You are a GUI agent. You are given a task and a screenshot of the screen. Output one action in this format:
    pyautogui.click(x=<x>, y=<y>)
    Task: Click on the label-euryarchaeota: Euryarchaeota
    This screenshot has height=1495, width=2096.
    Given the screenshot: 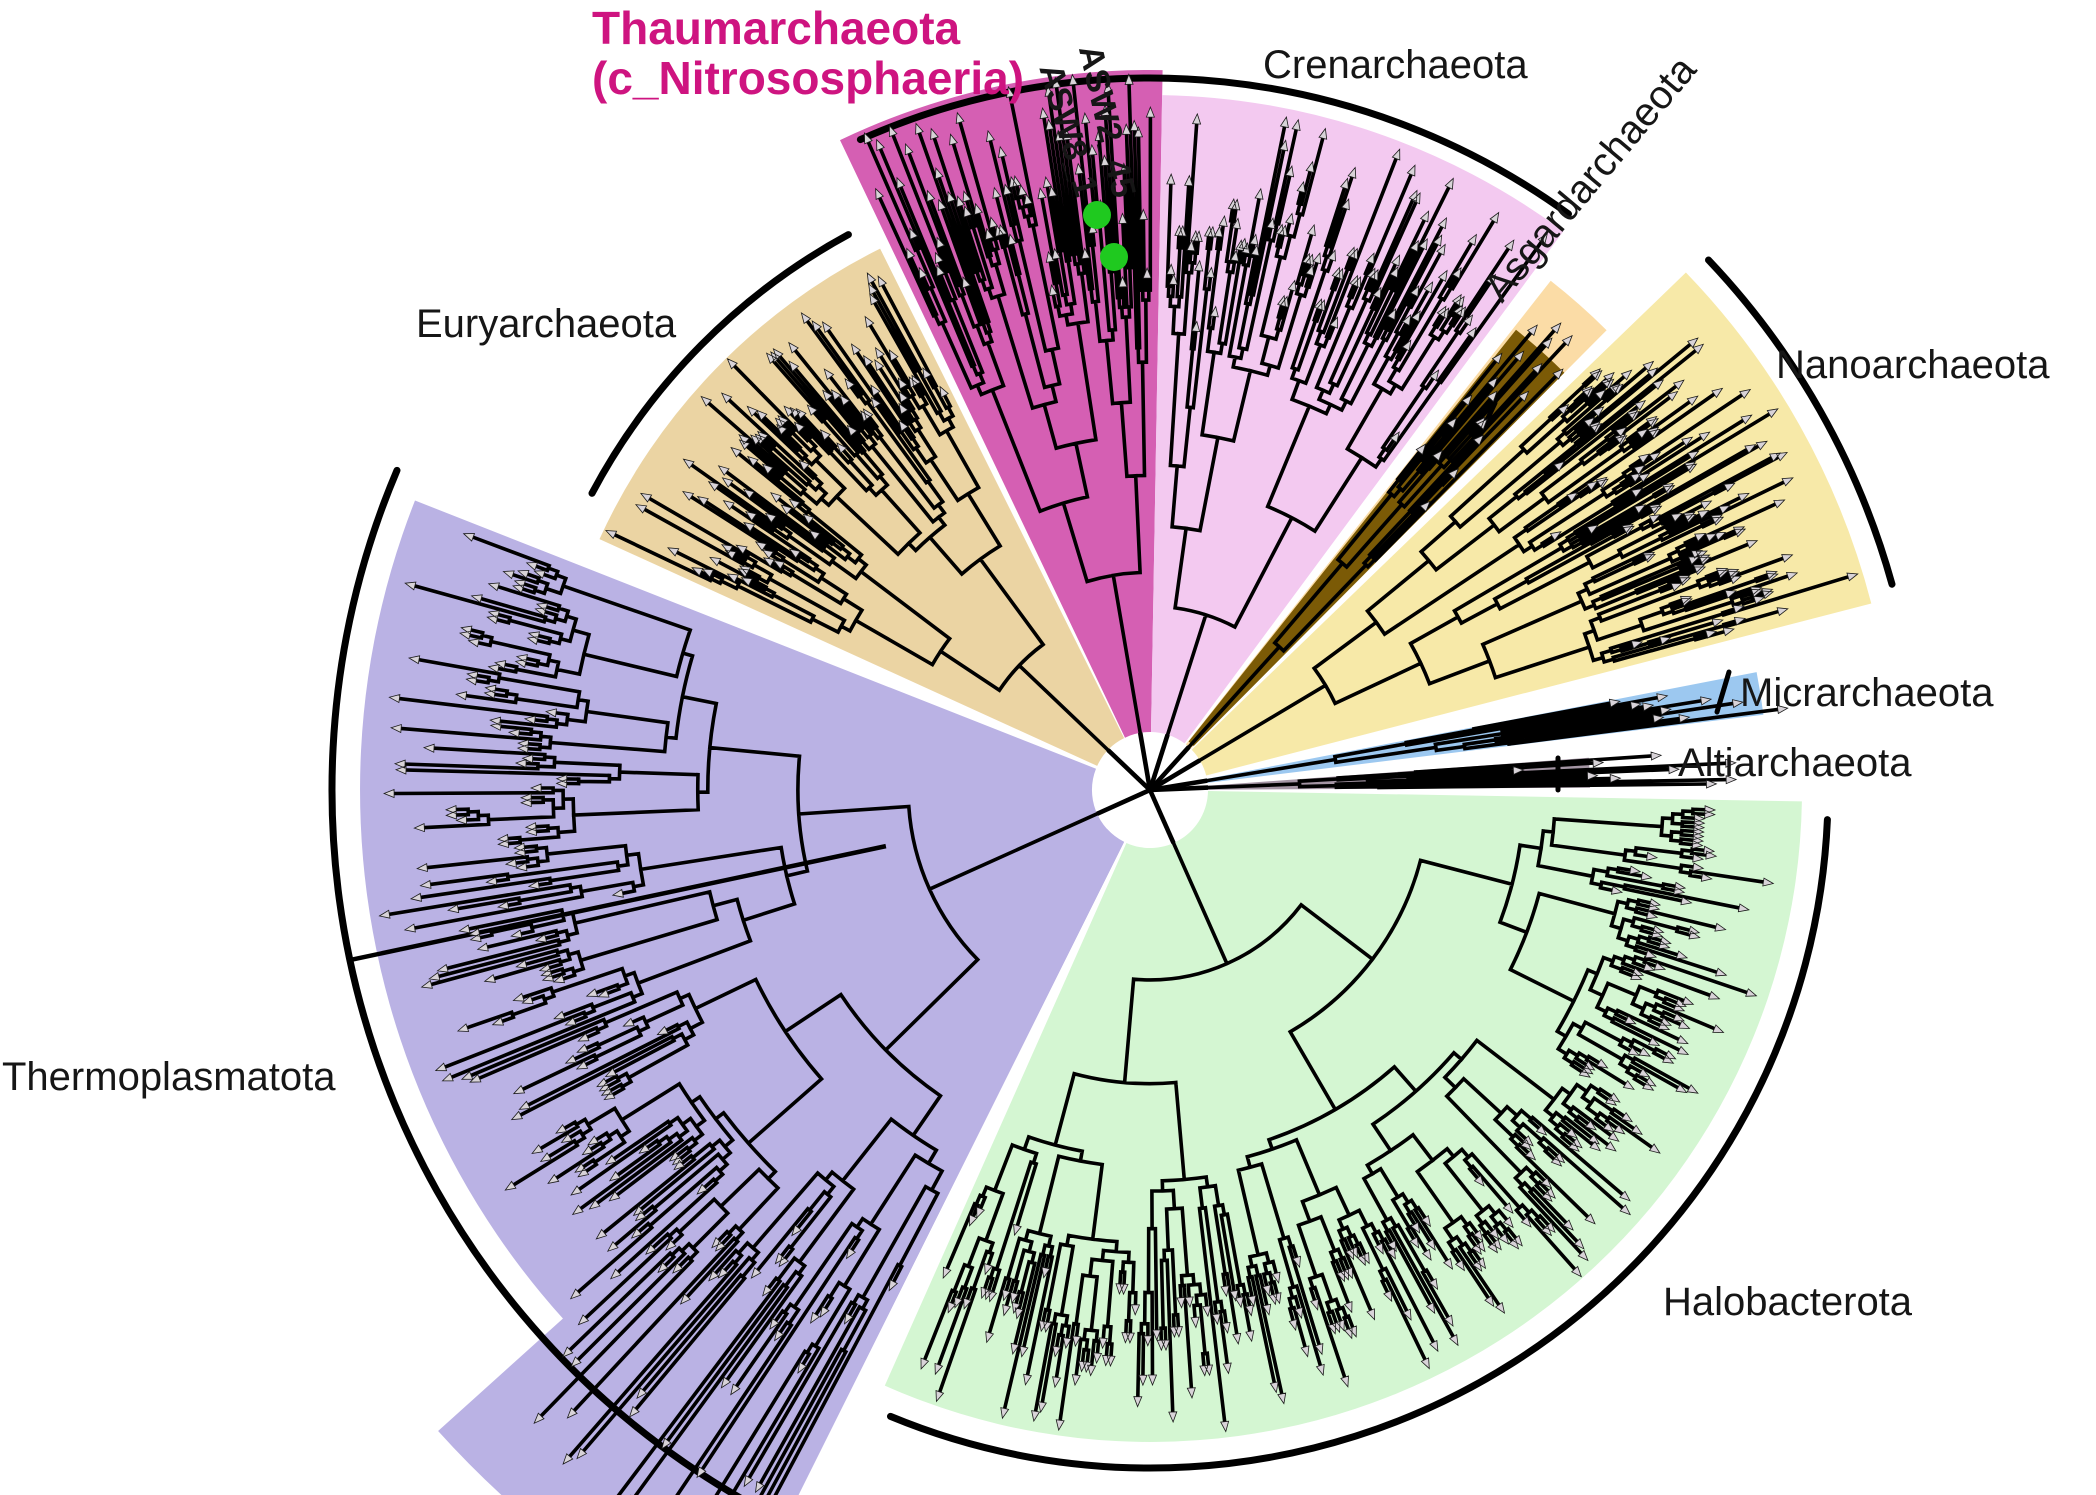 What is the action you would take?
    pyautogui.click(x=546, y=324)
    